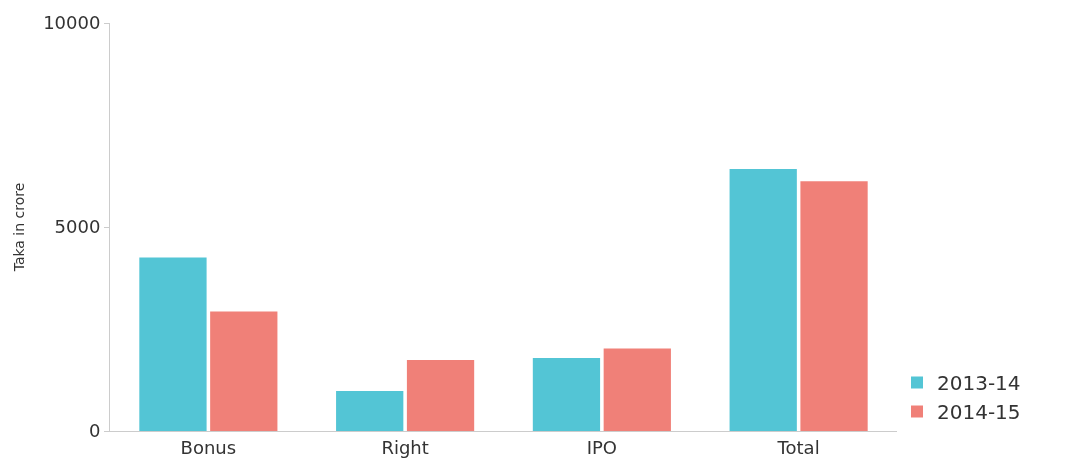 Image resolution: width=1067 pixels, height=470 pixels. Describe the element at coordinates (77, 227) in the screenshot. I see `y-tick-label: 5000` at that location.